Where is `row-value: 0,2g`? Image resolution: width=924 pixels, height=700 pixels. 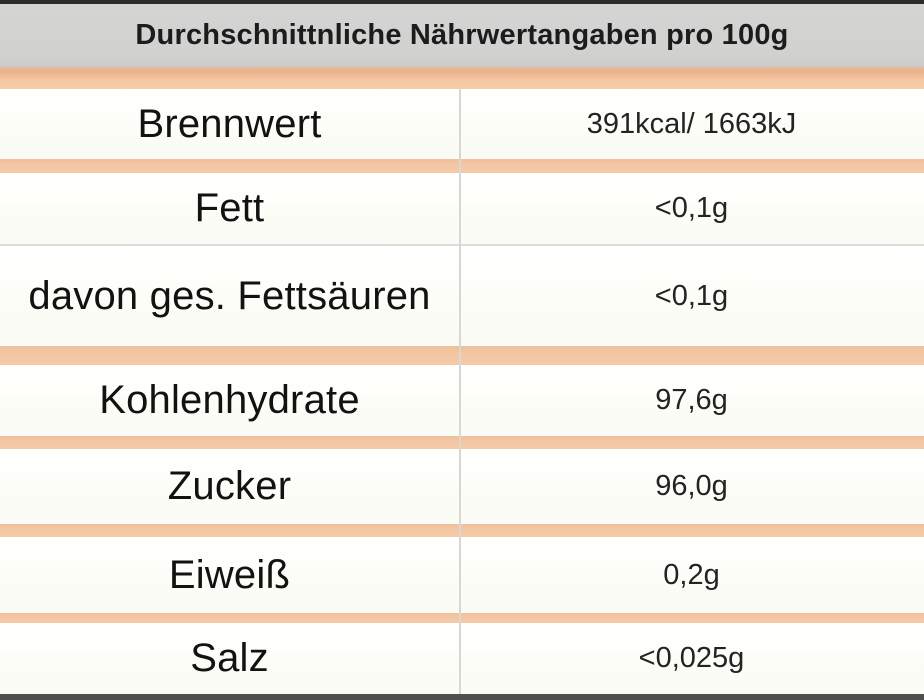
row-value: 0,2g is located at coordinates (691, 574).